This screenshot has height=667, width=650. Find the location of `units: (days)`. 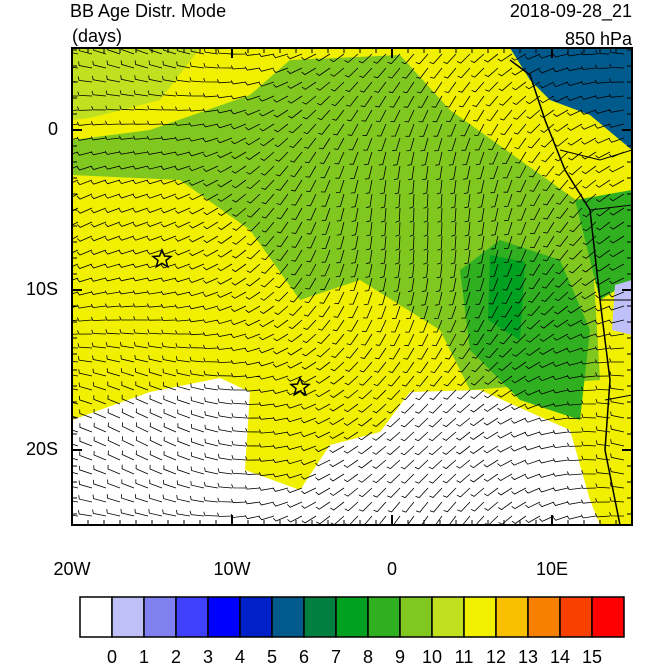

units: (days) is located at coordinates (97, 36).